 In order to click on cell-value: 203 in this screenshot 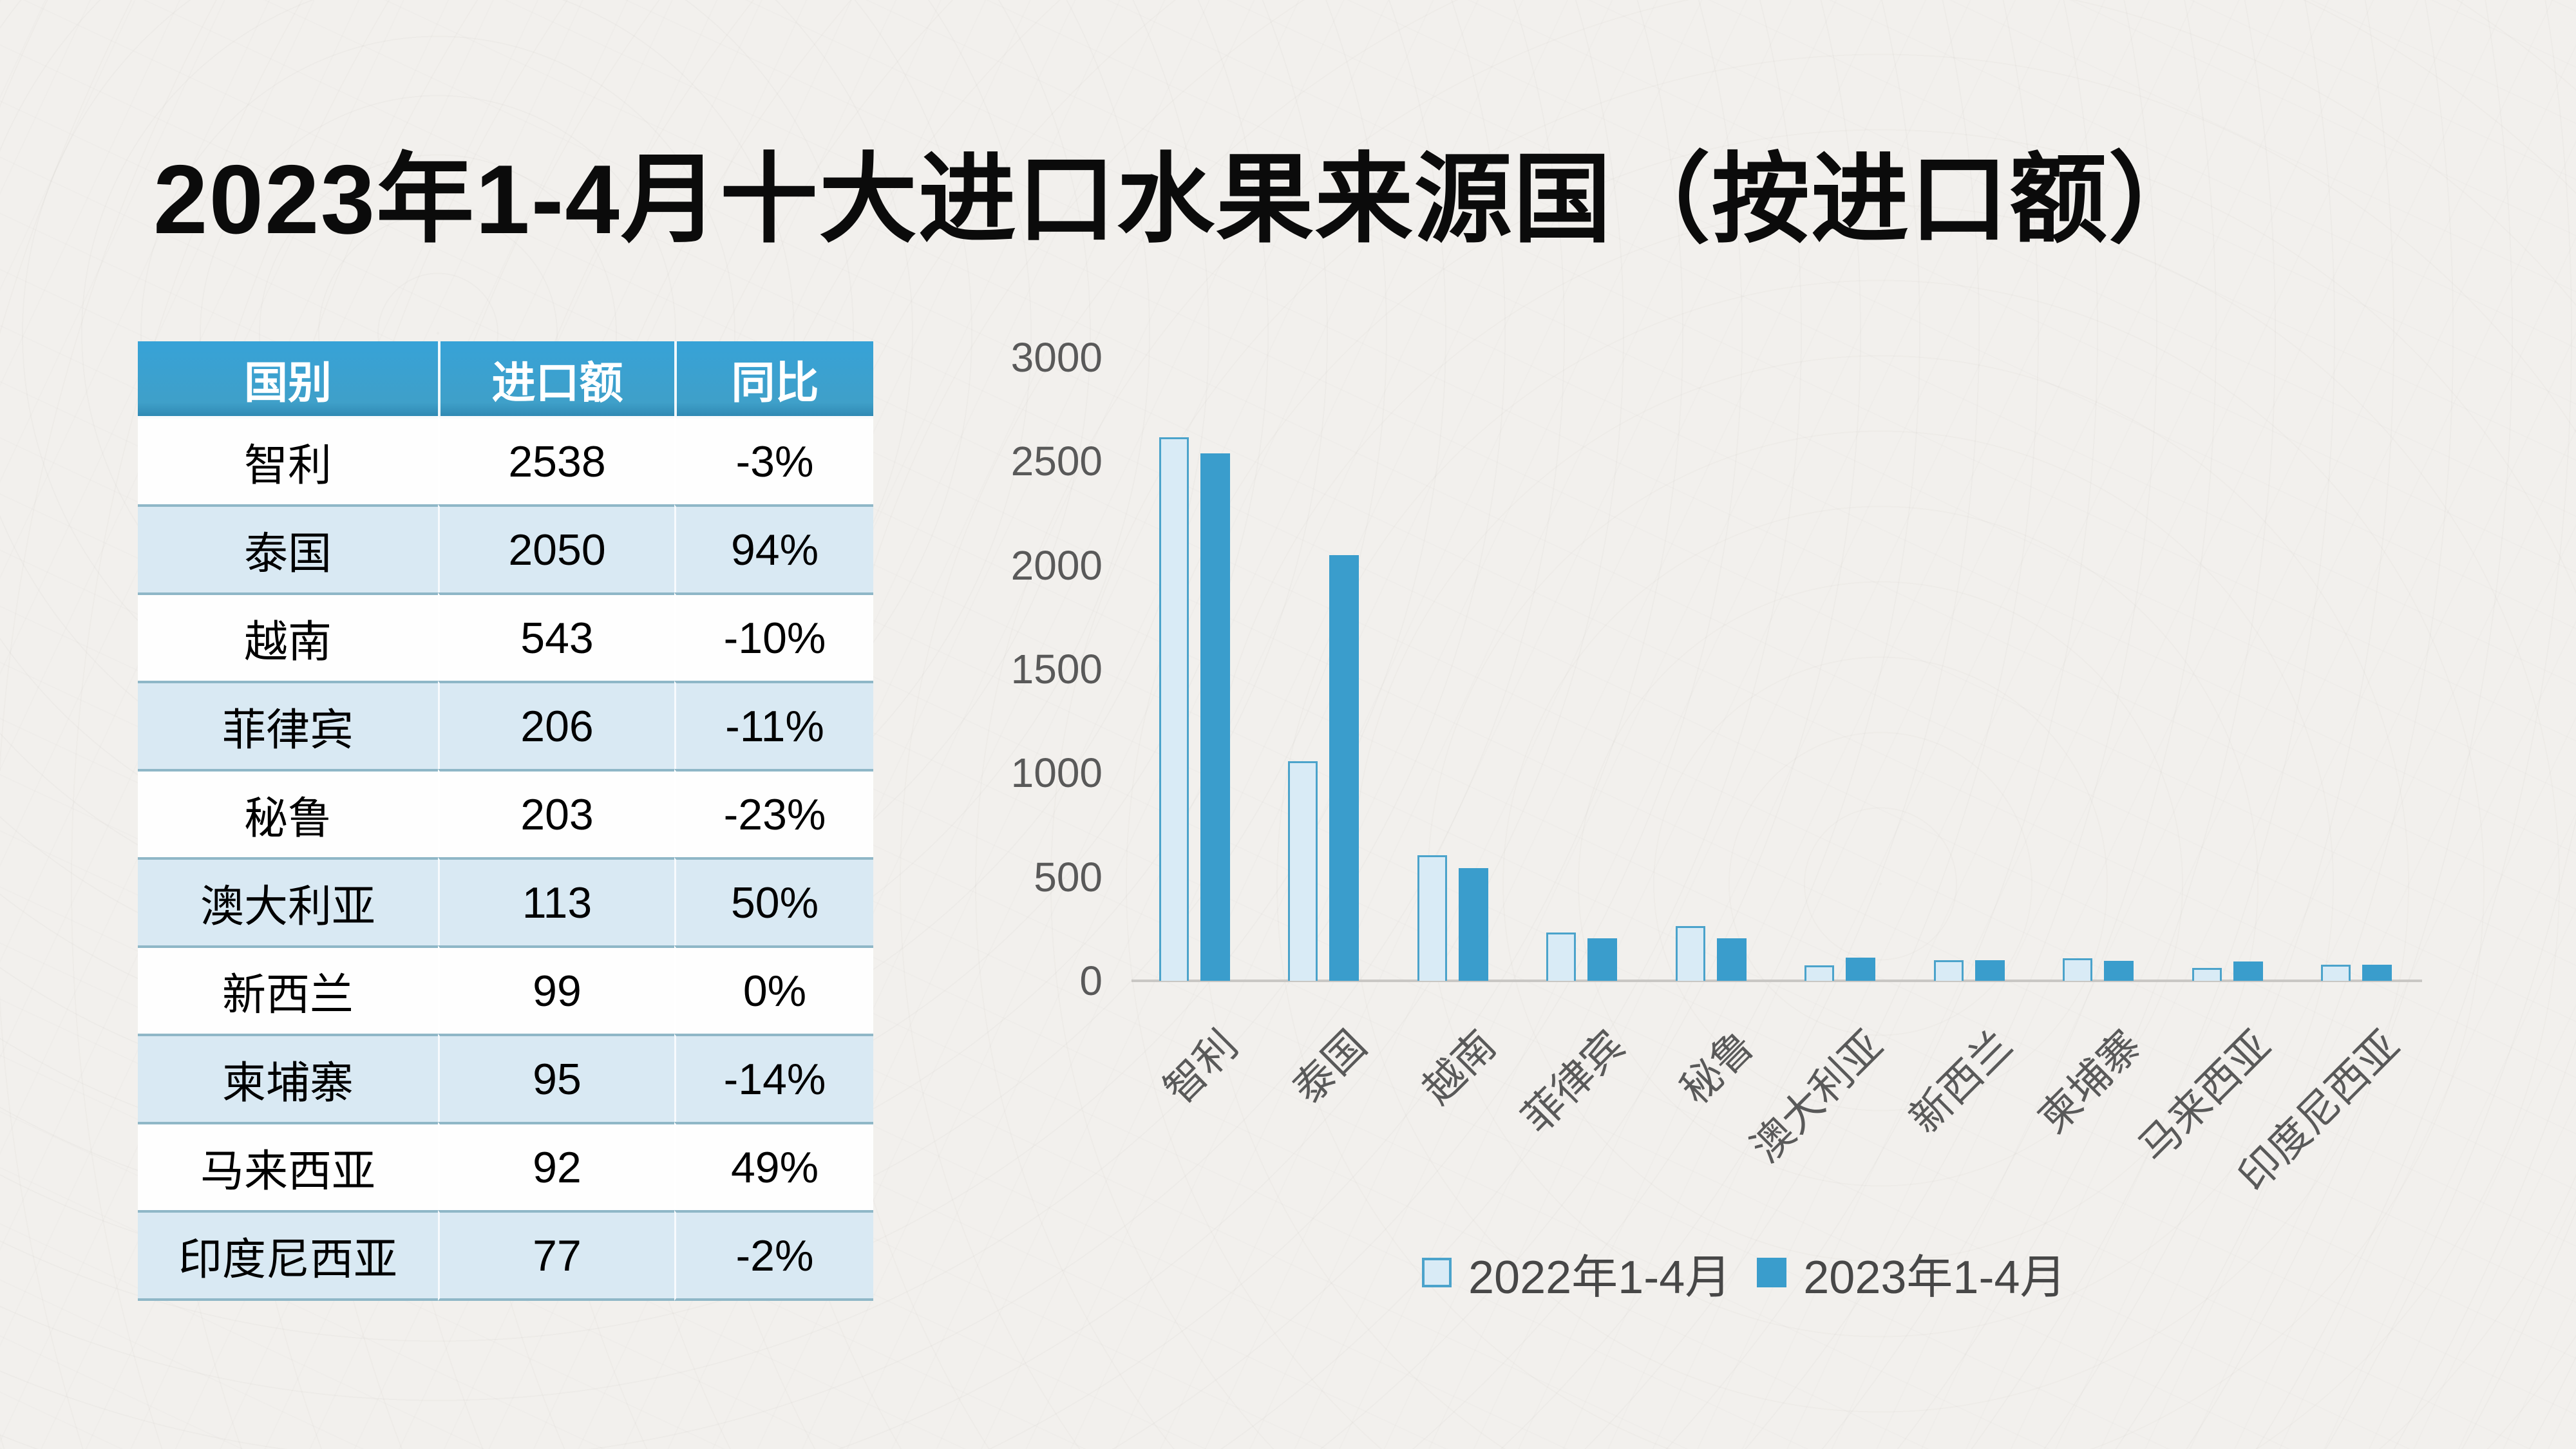, I will do `click(556, 813)`.